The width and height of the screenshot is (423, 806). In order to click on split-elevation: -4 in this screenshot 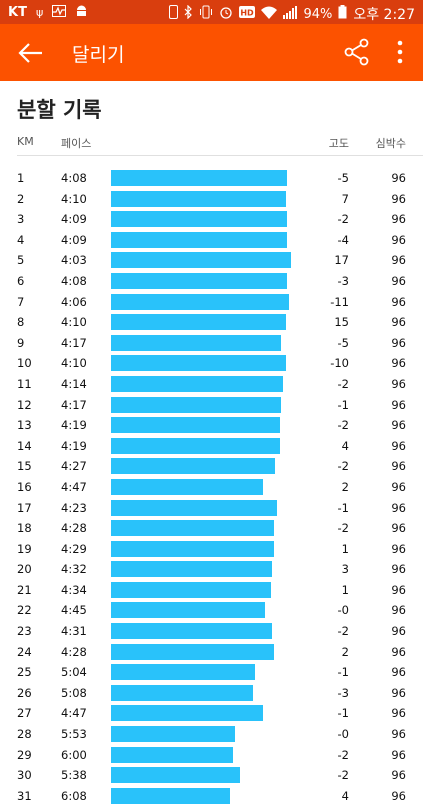, I will do `click(343, 239)`.